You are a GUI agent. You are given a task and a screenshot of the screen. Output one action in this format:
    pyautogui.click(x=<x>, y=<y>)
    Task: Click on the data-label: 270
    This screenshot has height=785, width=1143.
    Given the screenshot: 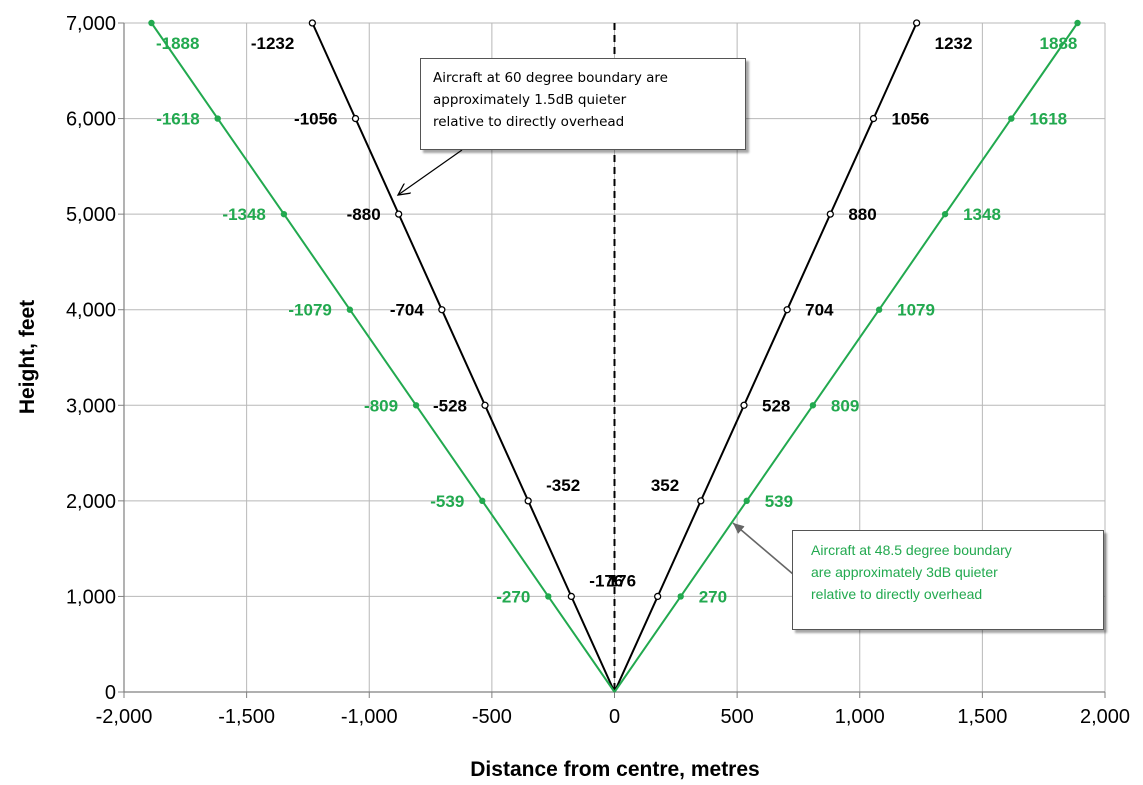 What is the action you would take?
    pyautogui.click(x=713, y=596)
    